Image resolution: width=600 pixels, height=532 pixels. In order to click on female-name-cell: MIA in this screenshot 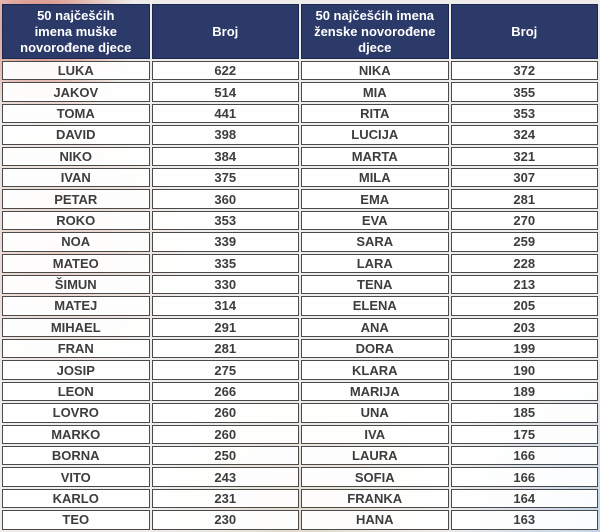, I will do `click(375, 92)`.